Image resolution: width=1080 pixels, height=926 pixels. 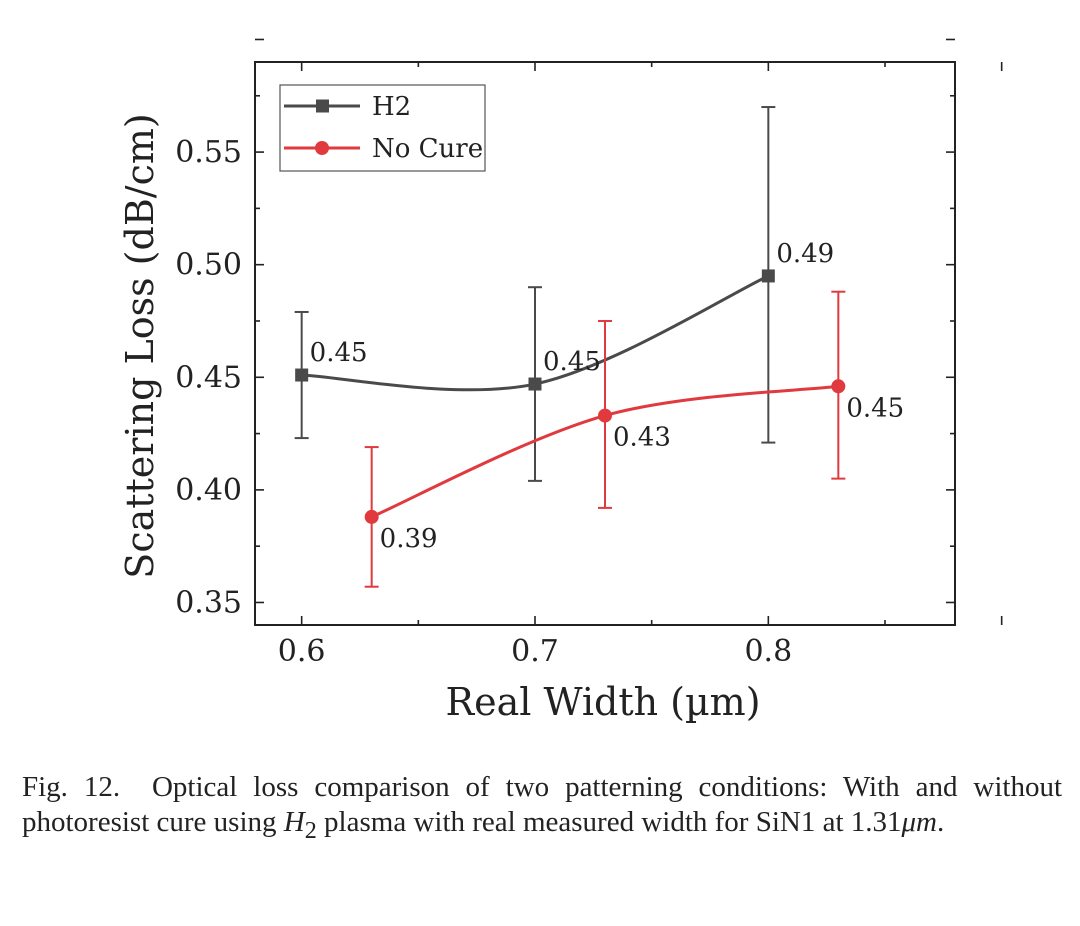 What do you see at coordinates (310, 830) in the screenshot?
I see `caption-math-sub: 2` at bounding box center [310, 830].